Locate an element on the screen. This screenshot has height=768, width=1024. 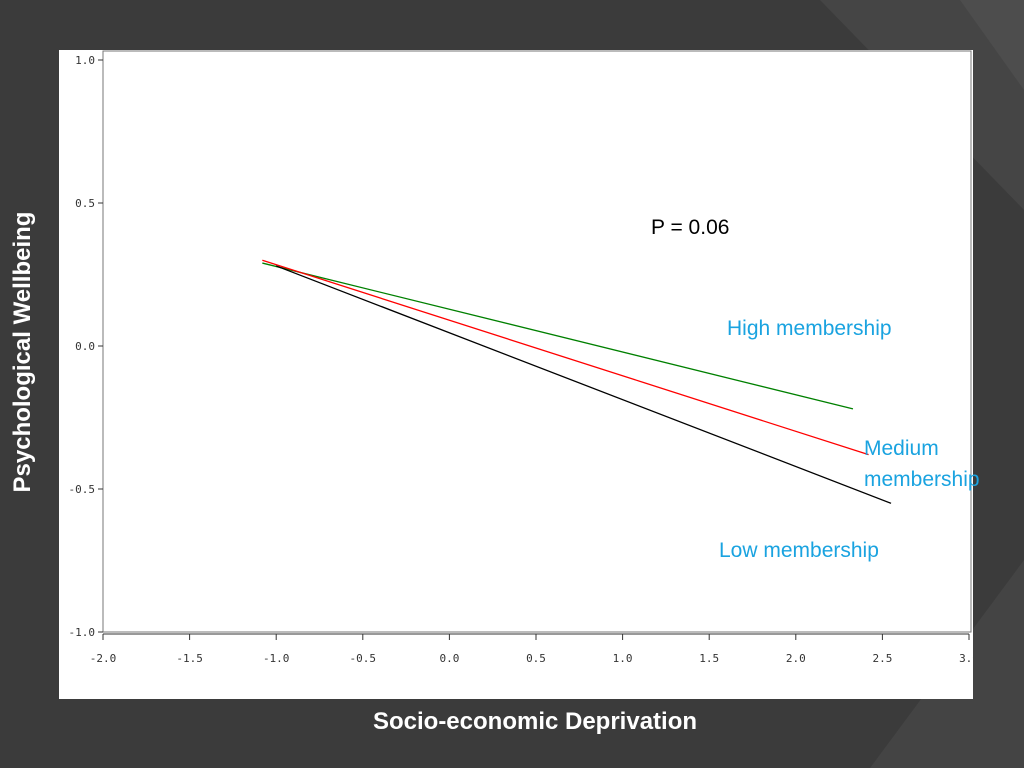
x-tick-label: 1.0 is located at coordinates (623, 658).